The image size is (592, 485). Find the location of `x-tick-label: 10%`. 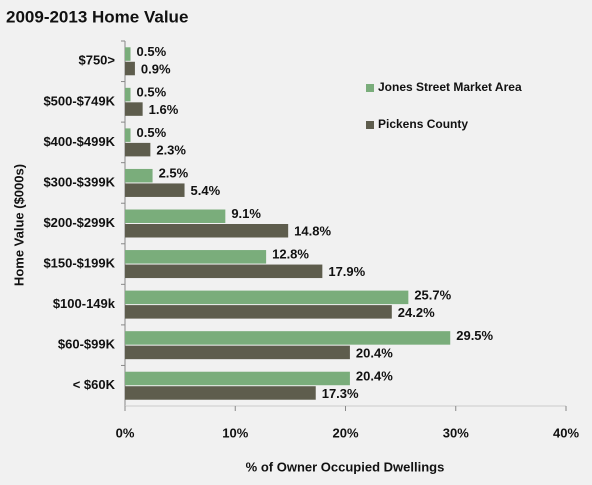

x-tick-label: 10% is located at coordinates (235, 432).